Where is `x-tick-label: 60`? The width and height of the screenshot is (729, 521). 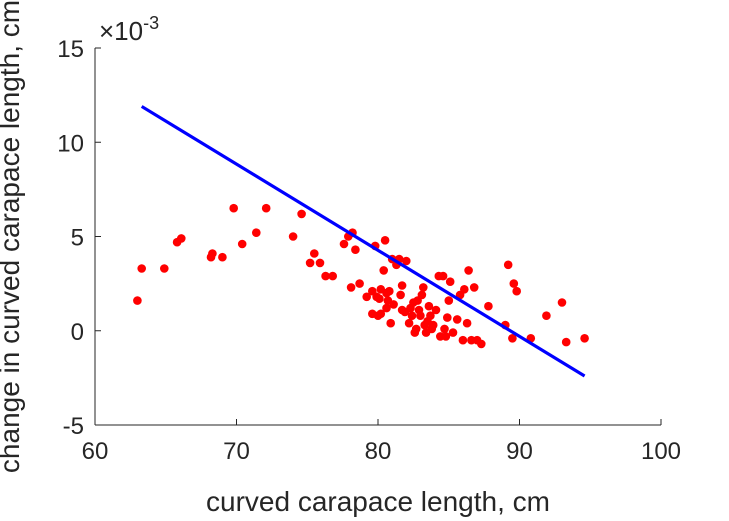
x-tick-label: 60 is located at coordinates (95, 451).